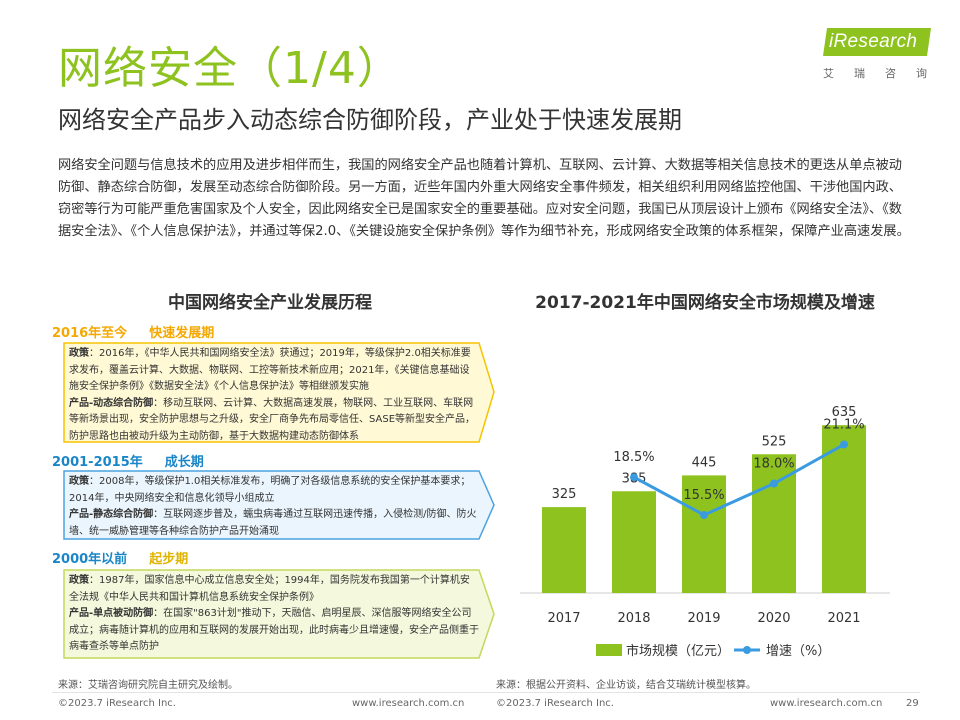  I want to click on history-title: 中国网络安全产业发展历程, so click(270, 303).